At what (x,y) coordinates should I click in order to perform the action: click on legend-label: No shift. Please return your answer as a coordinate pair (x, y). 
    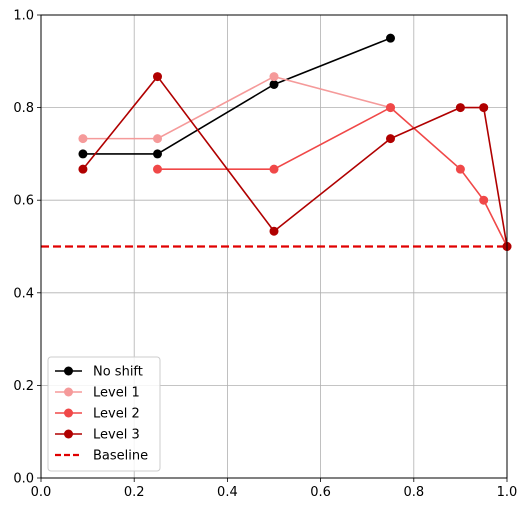
    Looking at the image, I should click on (118, 372).